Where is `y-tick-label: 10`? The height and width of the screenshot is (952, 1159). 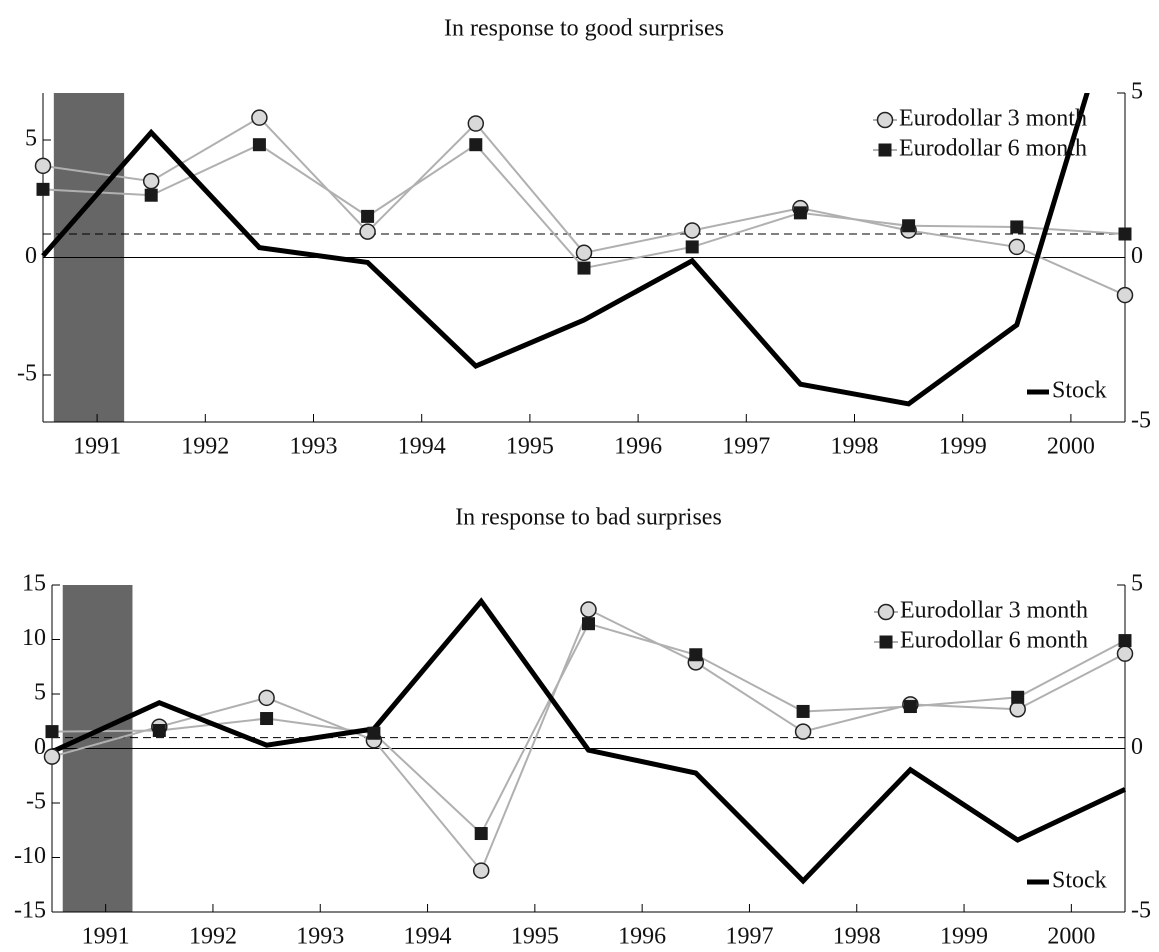 y-tick-label: 10 is located at coordinates (34, 638).